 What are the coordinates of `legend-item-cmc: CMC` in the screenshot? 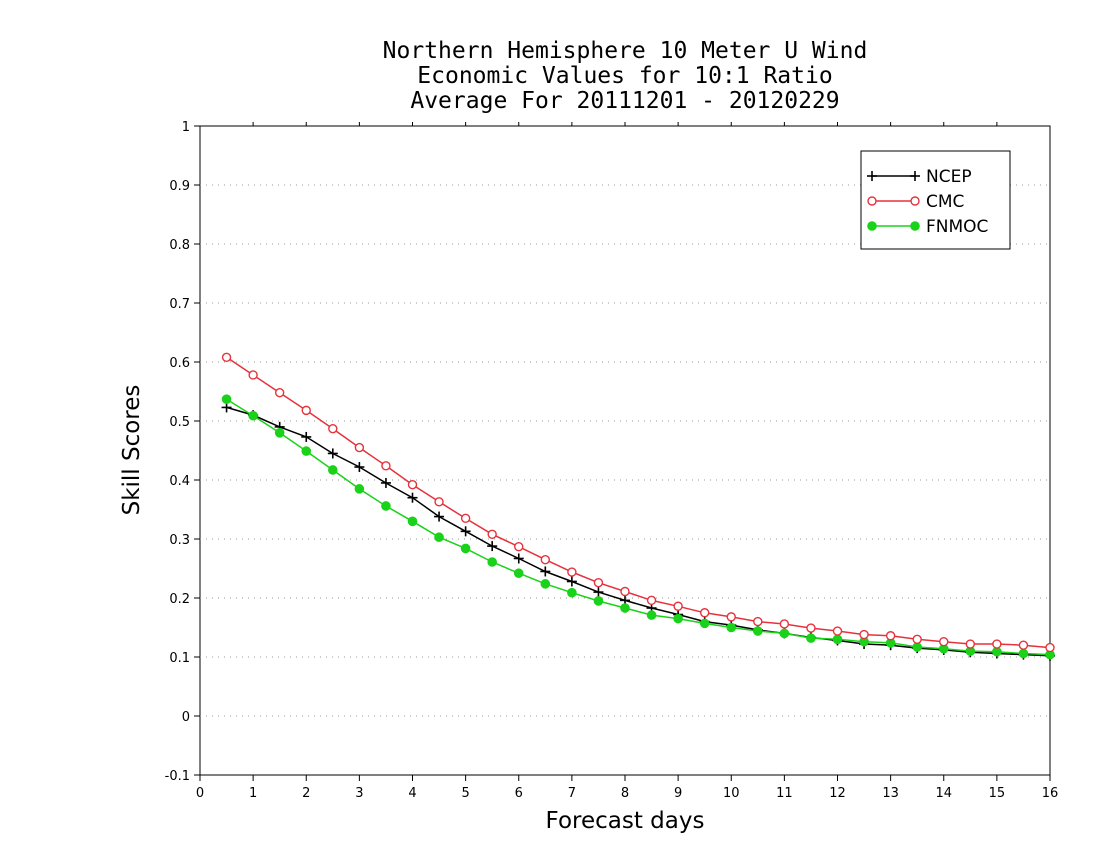 It's located at (915, 202).